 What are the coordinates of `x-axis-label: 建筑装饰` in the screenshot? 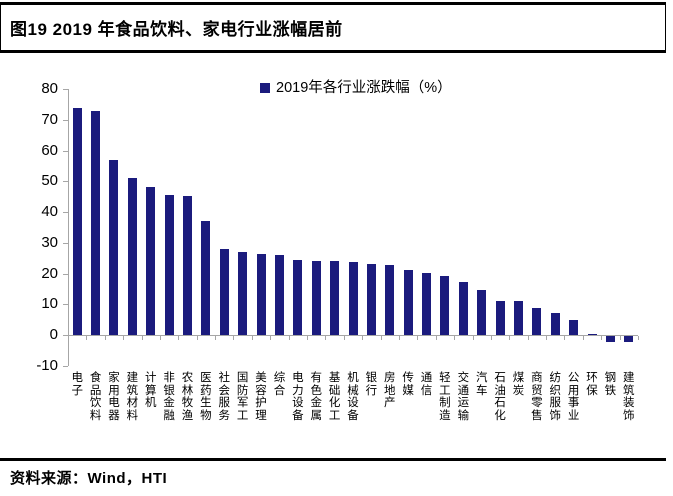 It's located at (629, 397).